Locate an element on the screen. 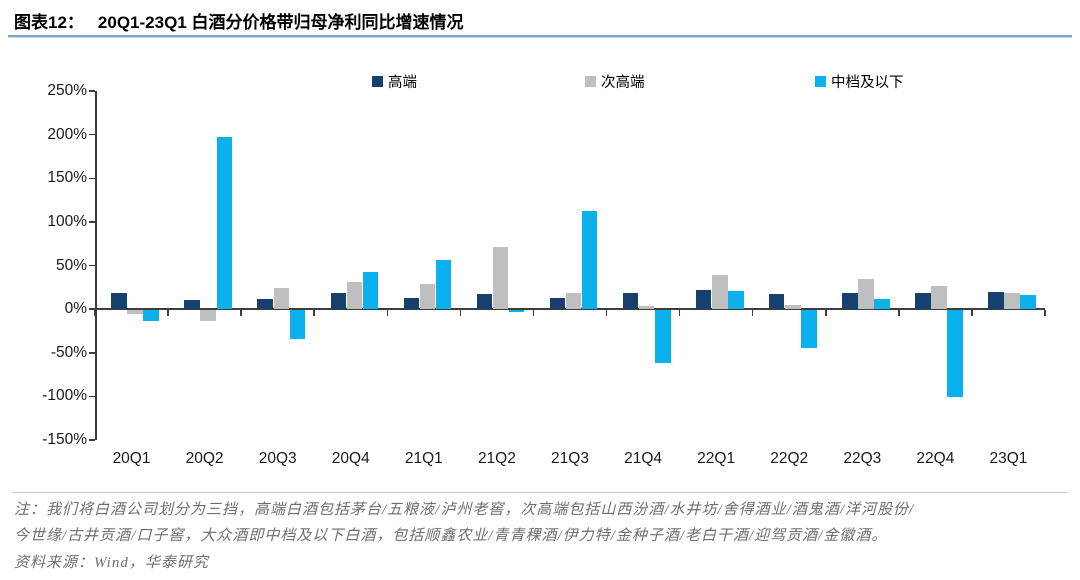 This screenshot has height=580, width=1080. x-axis-line is located at coordinates (570, 309).